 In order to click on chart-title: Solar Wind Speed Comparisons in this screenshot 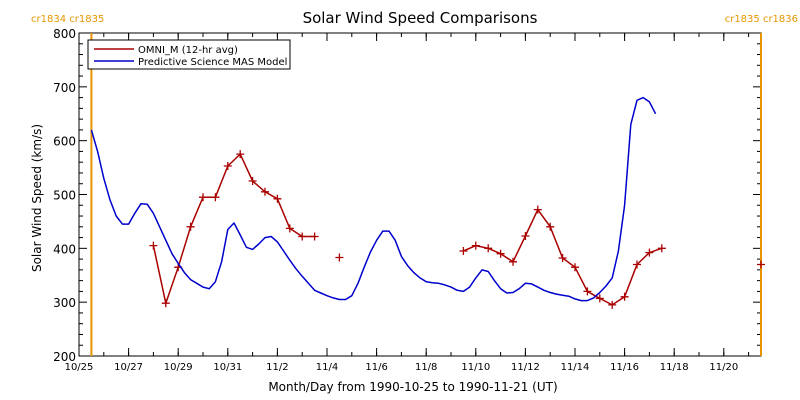, I will do `click(420, 18)`.